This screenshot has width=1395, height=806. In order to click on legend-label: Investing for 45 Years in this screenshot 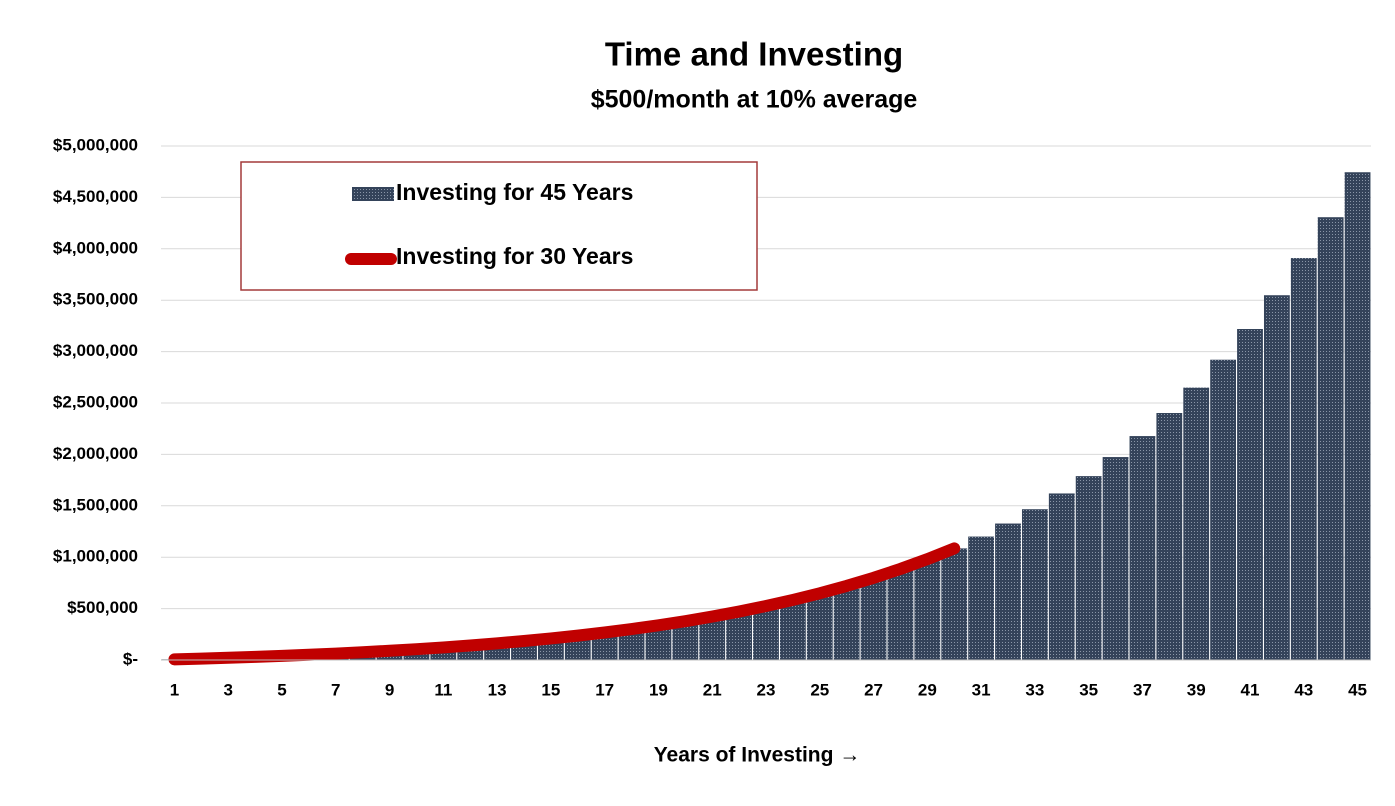, I will do `click(514, 192)`.